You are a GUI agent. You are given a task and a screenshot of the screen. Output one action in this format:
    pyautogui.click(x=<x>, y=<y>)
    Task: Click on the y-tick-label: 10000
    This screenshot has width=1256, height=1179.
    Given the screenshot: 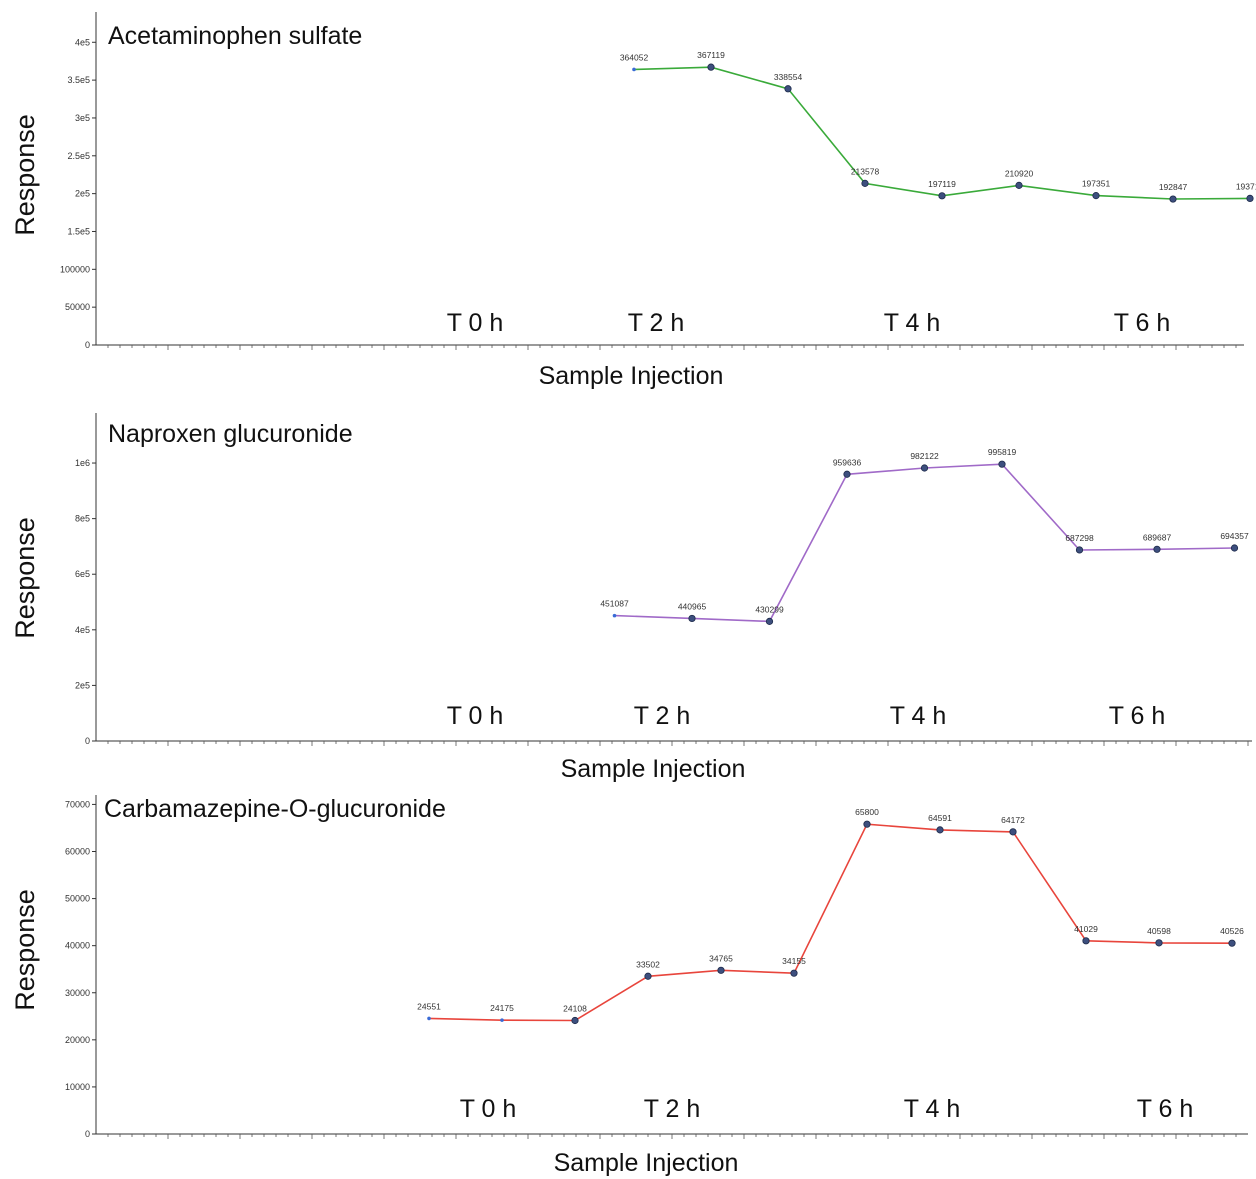 What is the action you would take?
    pyautogui.click(x=77, y=1087)
    